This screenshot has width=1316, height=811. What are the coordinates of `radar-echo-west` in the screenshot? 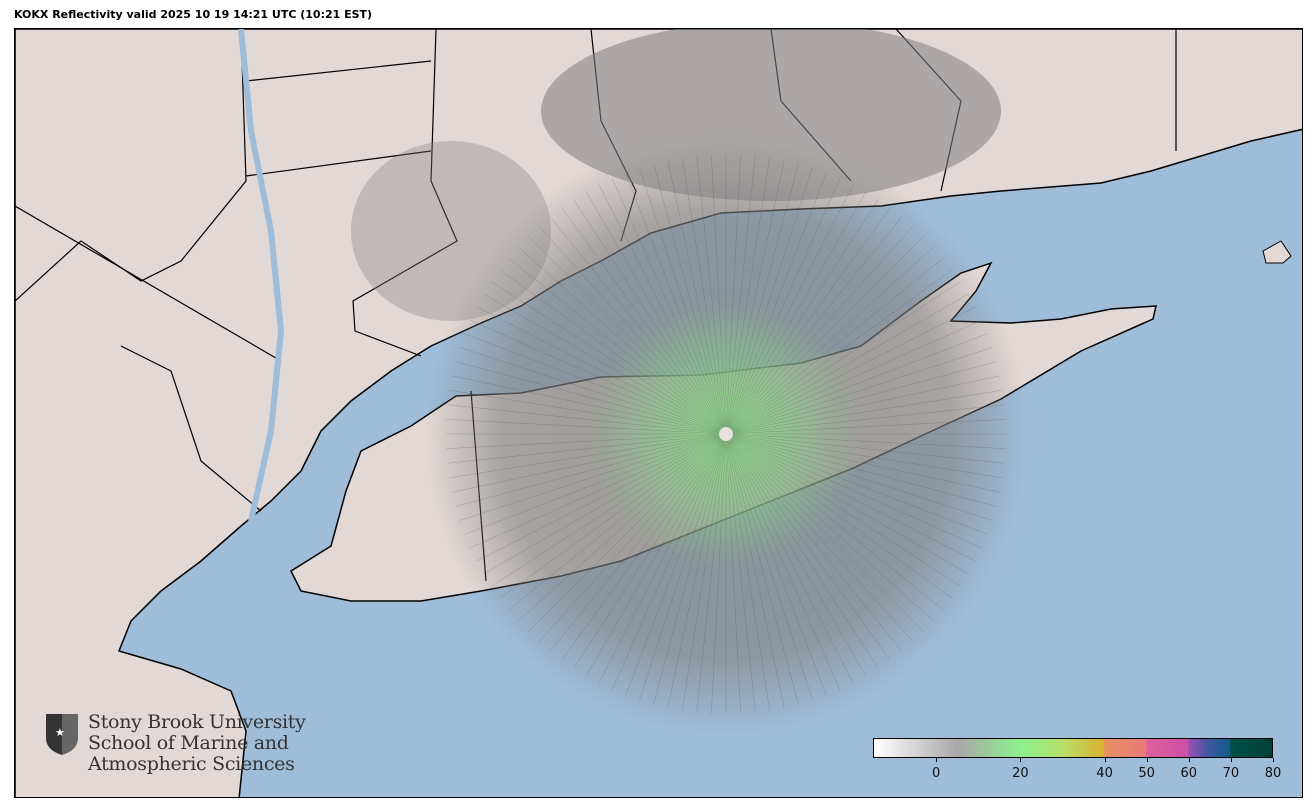 It's located at (451, 231).